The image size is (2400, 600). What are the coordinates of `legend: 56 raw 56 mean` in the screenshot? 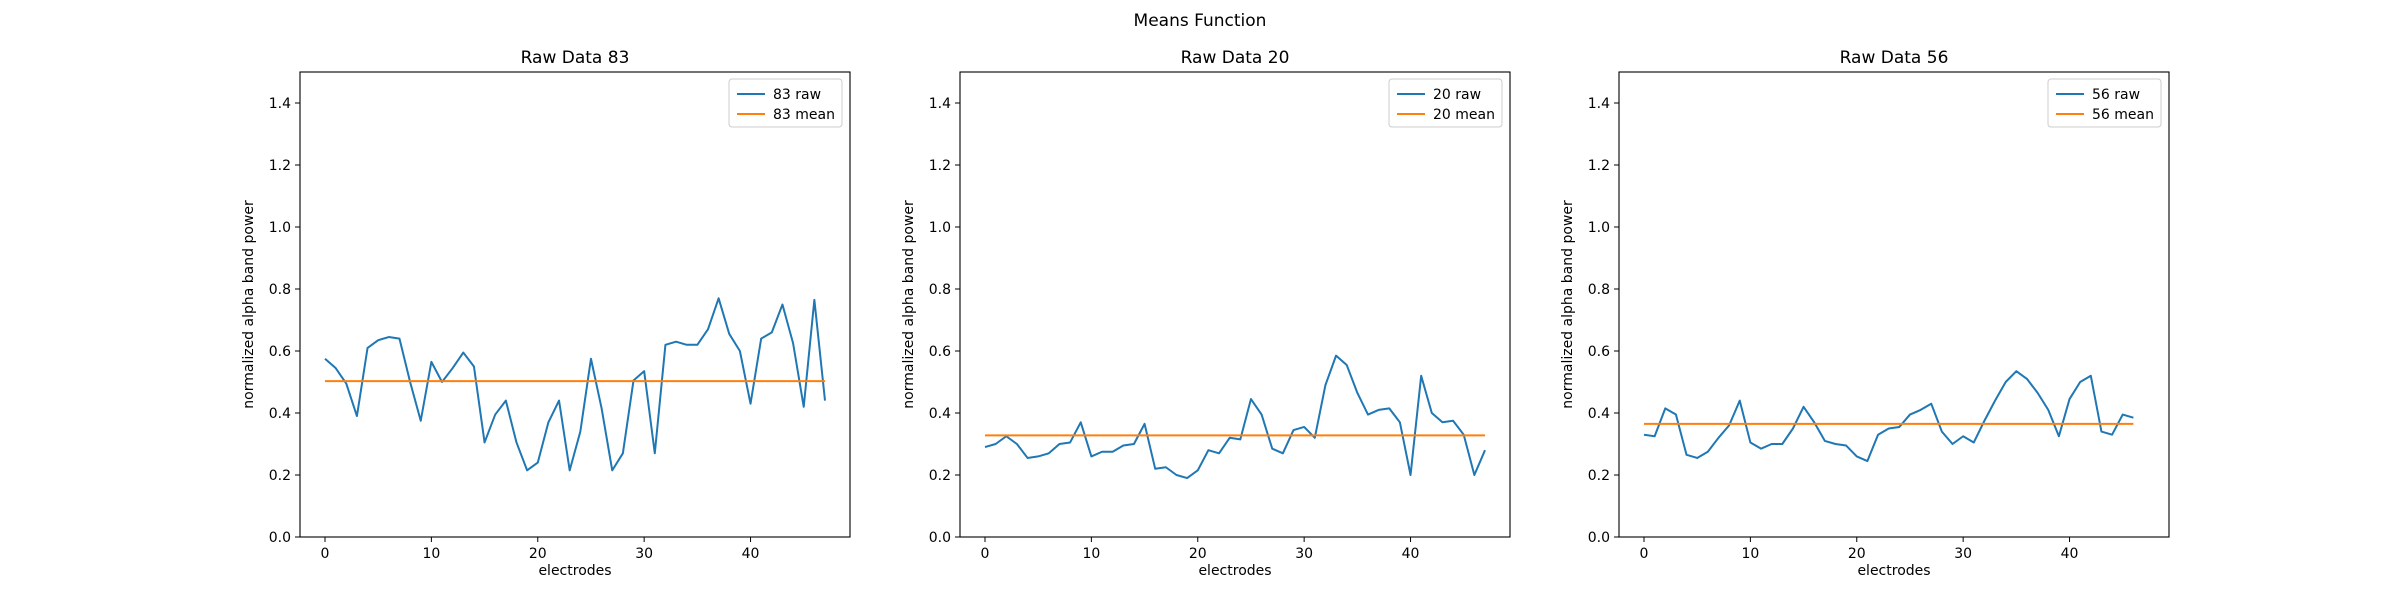 It's located at (2104, 103).